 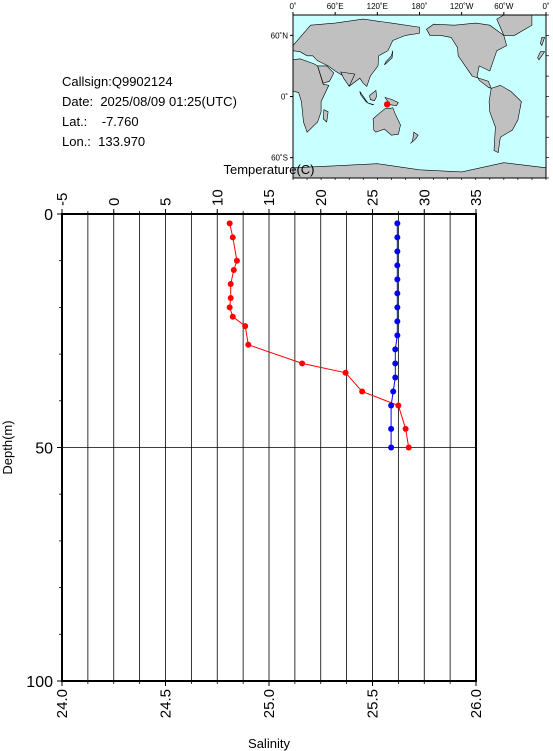 I want to click on map-lon-label: 120˚W, so click(x=462, y=6).